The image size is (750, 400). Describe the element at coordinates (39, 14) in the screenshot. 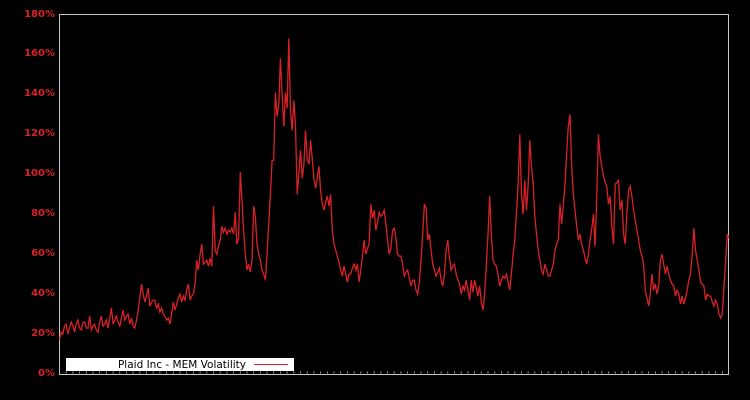

I see `y-axis-tick-label: 180%` at that location.